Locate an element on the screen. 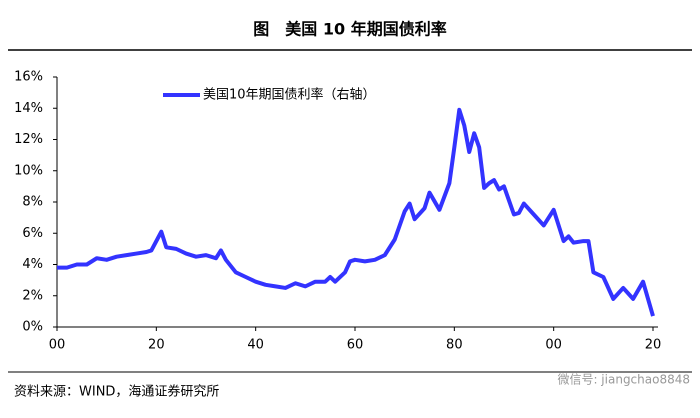 Image resolution: width=700 pixels, height=418 pixels. x-tick-label: 60 is located at coordinates (355, 345).